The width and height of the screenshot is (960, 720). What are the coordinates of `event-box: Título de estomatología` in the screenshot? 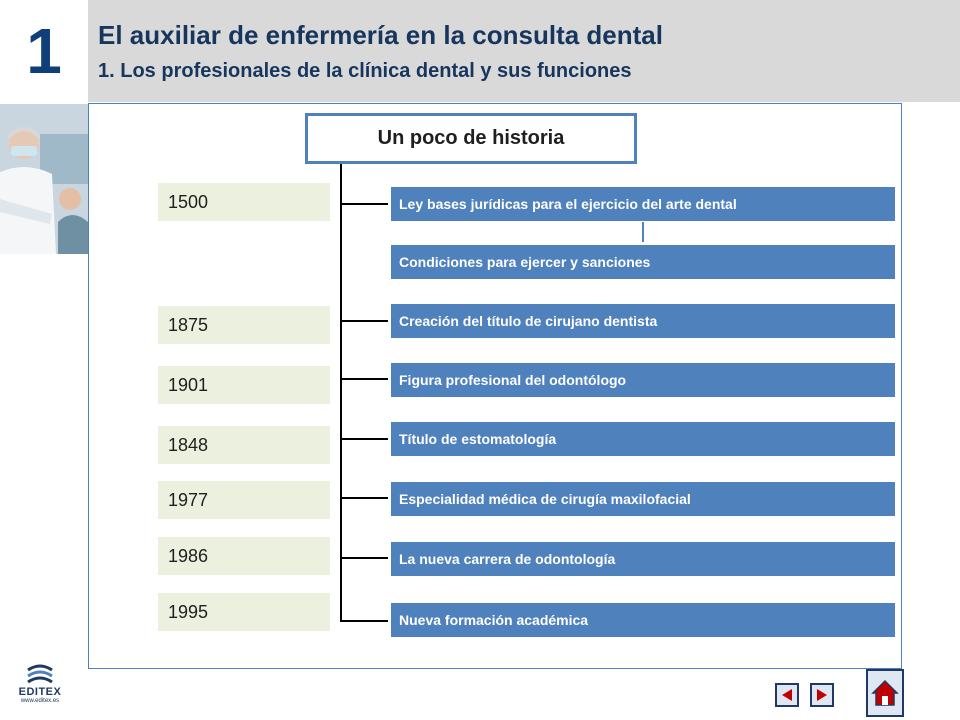 It's located at (643, 439).